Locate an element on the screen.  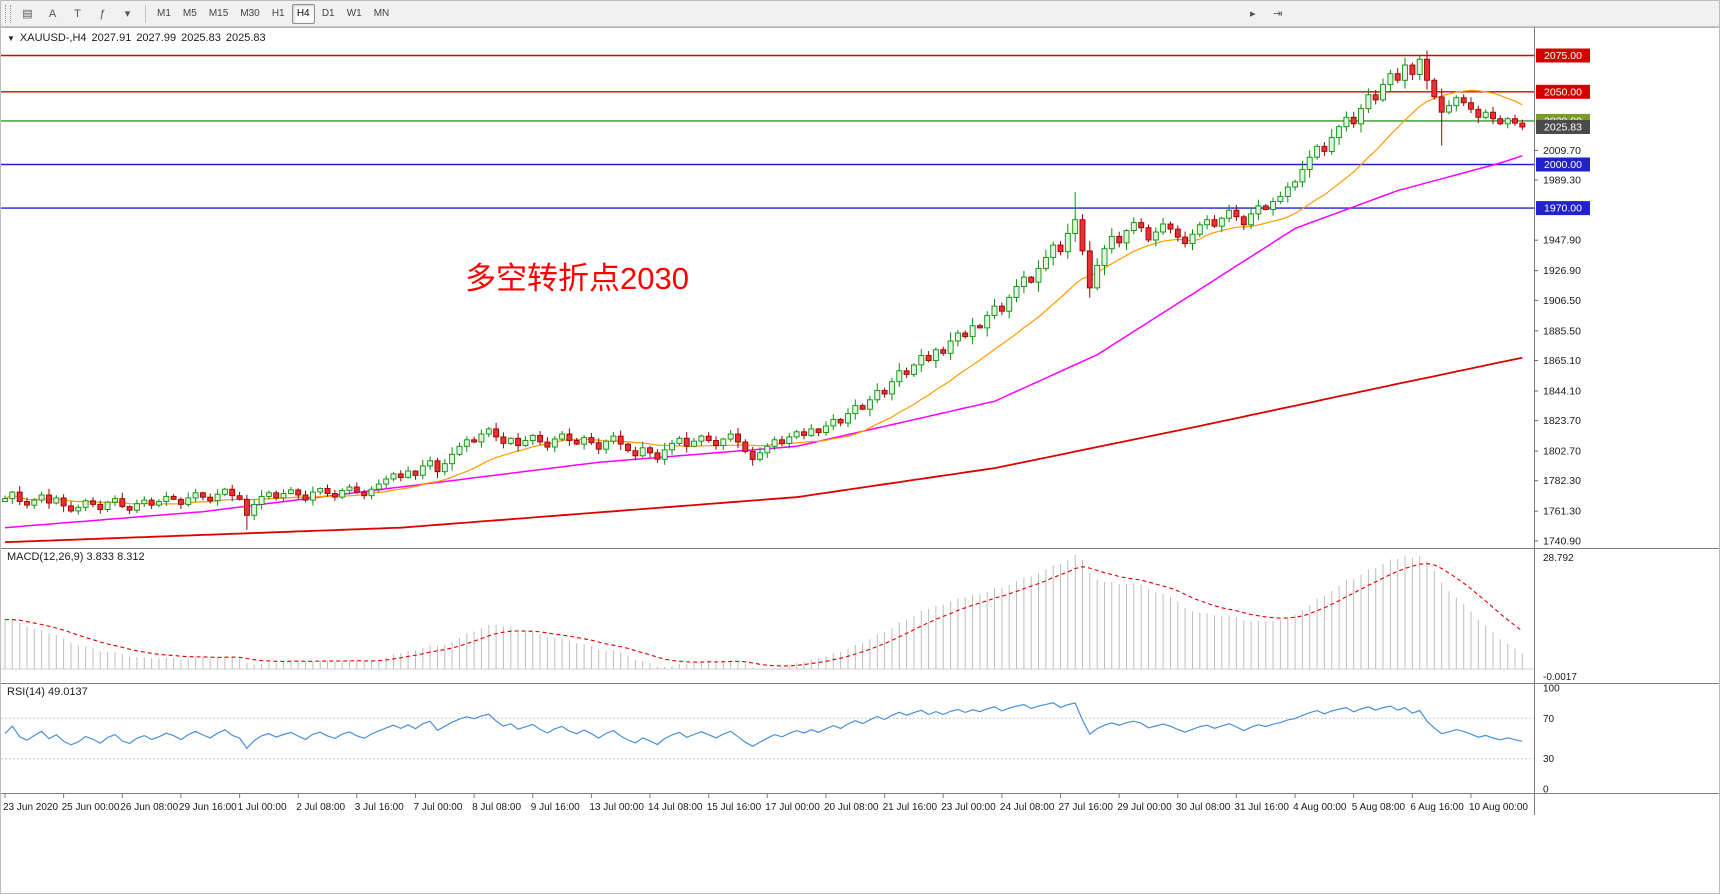
svg-text: 70 is located at coordinates (1549, 719).